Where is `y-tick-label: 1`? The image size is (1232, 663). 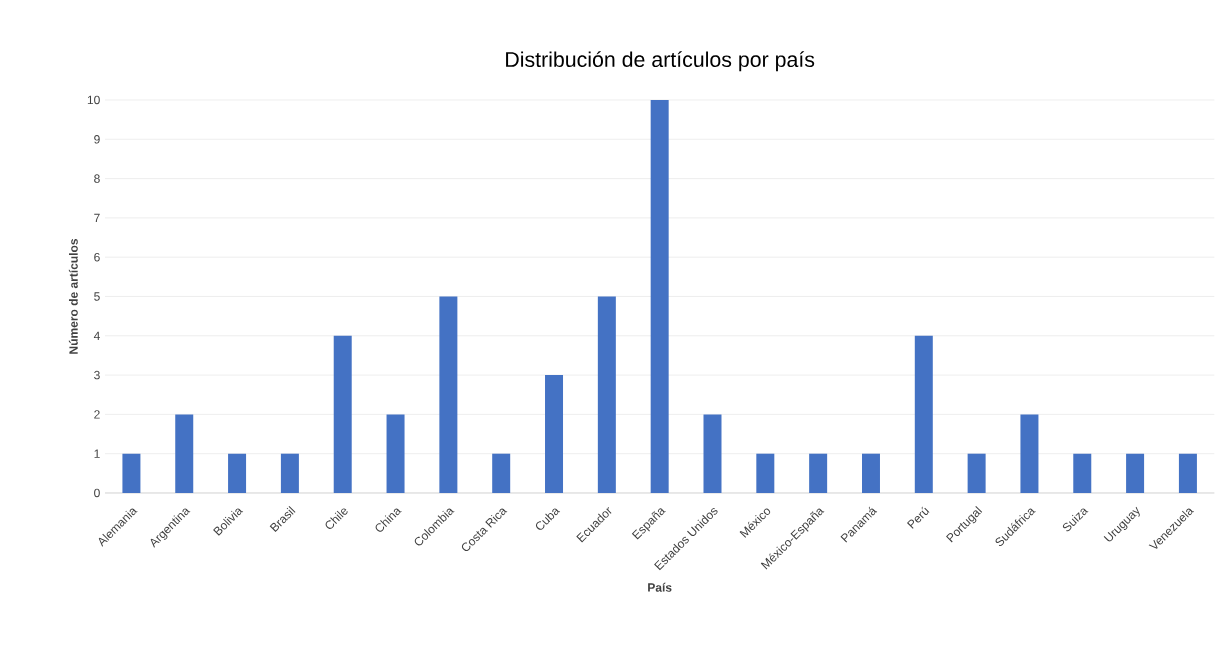
y-tick-label: 1 is located at coordinates (97, 453).